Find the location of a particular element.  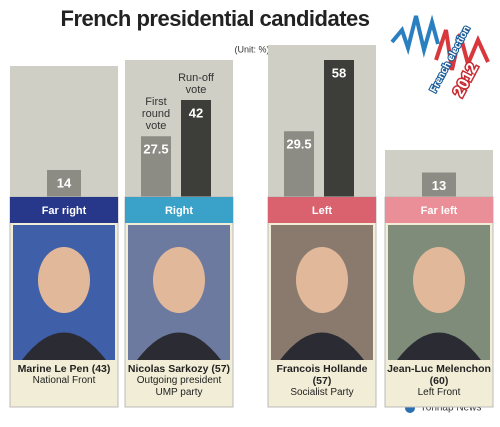

caption: Jean-Luc Melenchon (60) Left Front is located at coordinates (439, 381).